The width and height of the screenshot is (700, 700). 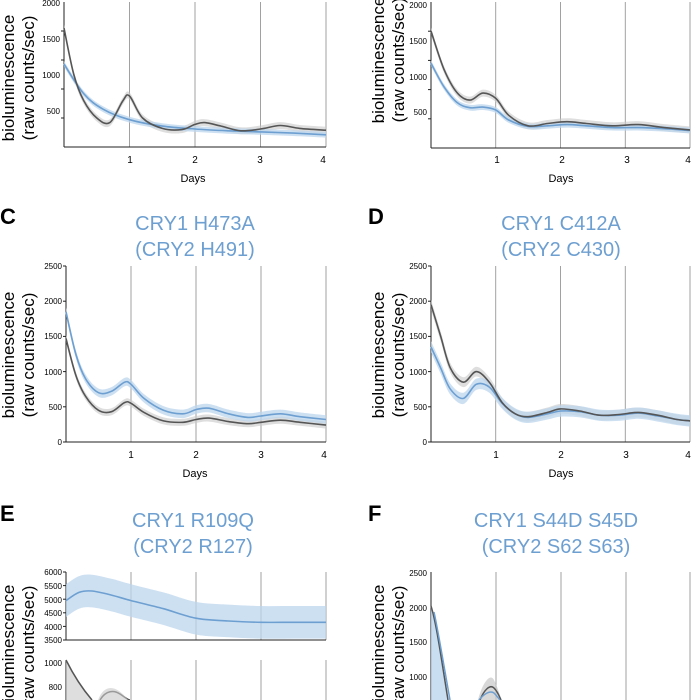 What do you see at coordinates (323, 160) in the screenshot?
I see `panel-a-xtick-4: 4` at bounding box center [323, 160].